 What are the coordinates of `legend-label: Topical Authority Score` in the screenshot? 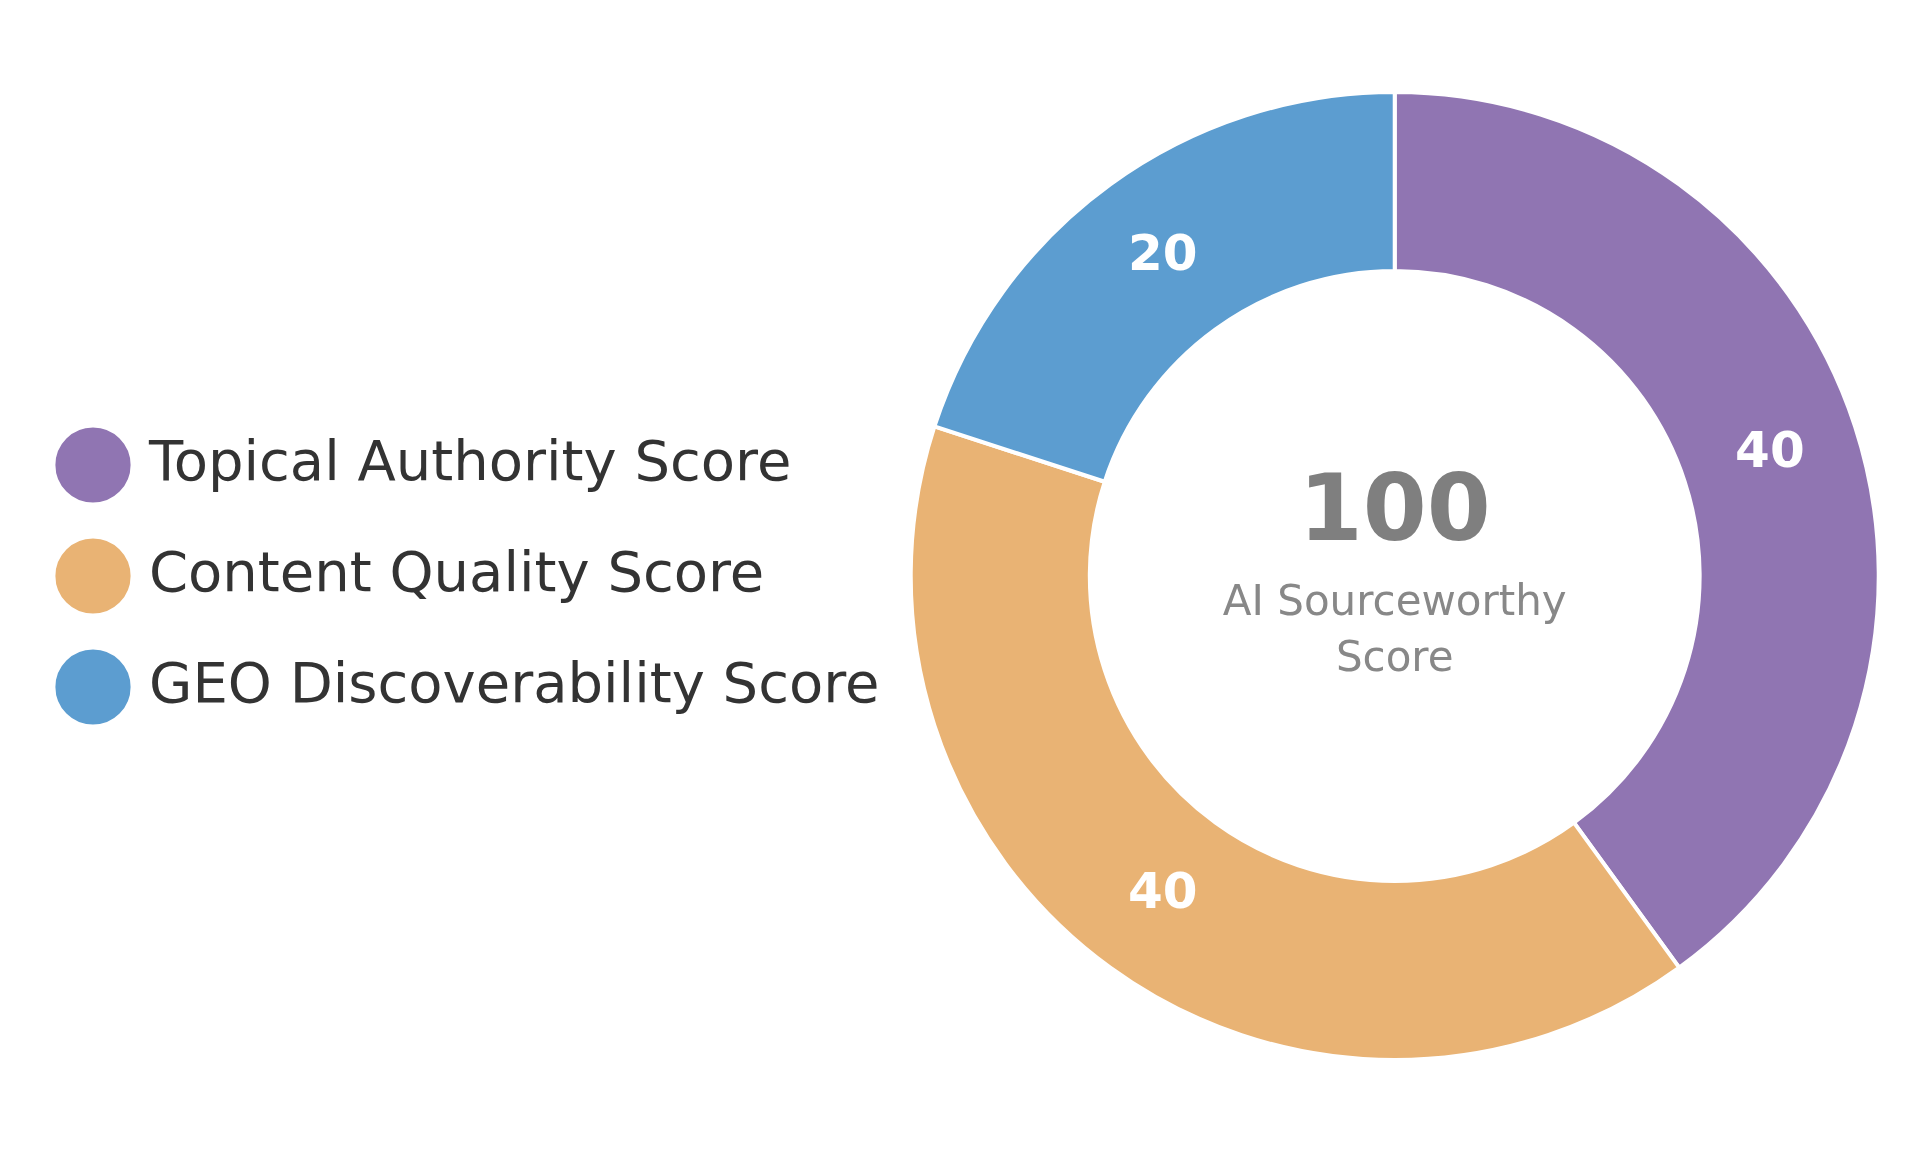 It's located at (470, 460).